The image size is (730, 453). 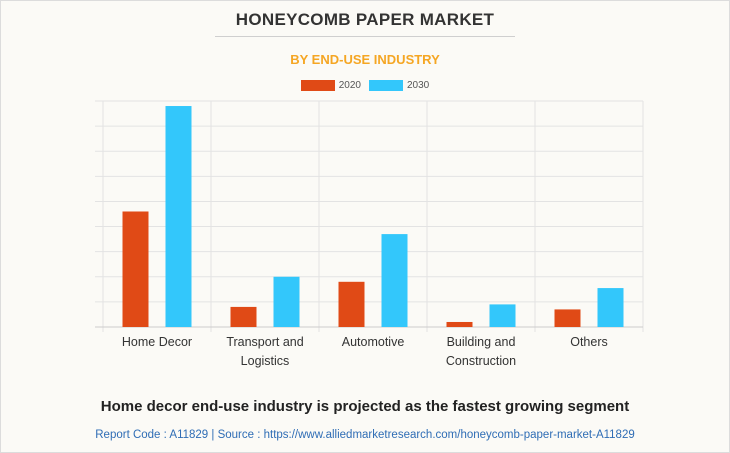 What do you see at coordinates (418, 85) in the screenshot?
I see `legend-label-2030: 2030` at bounding box center [418, 85].